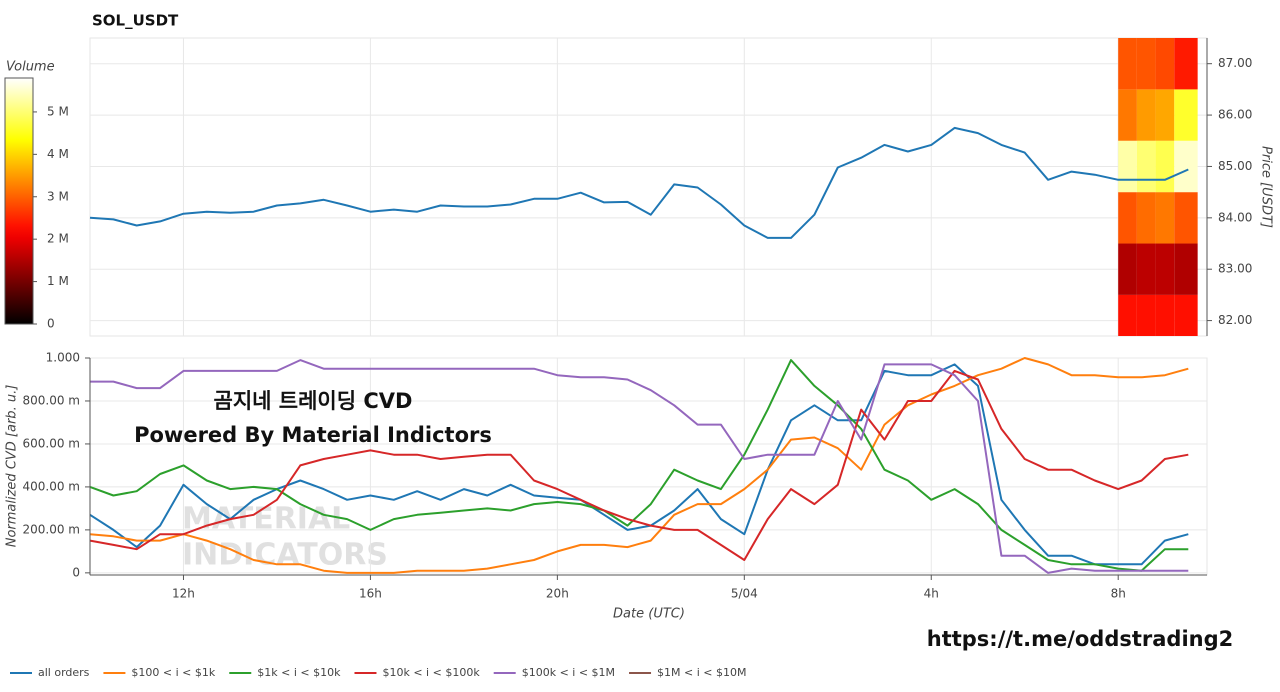 This screenshot has height=692, width=1280. What do you see at coordinates (58, 196) in the screenshot?
I see `colorbar-tick-label: 3 M` at bounding box center [58, 196].